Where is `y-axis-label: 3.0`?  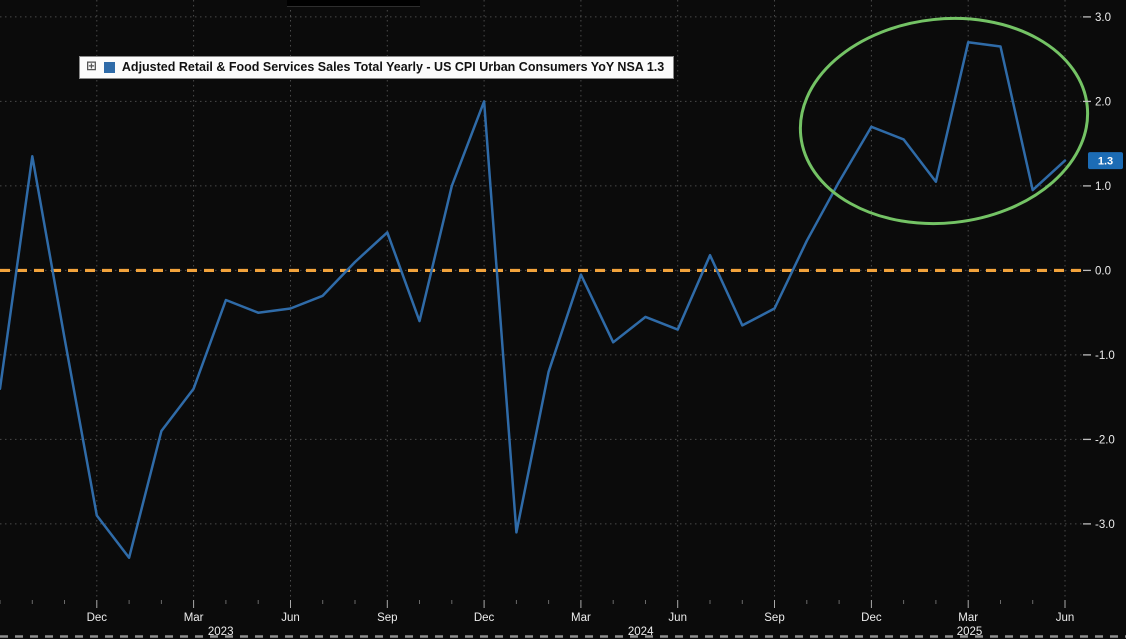 y-axis-label: 3.0 is located at coordinates (1103, 18).